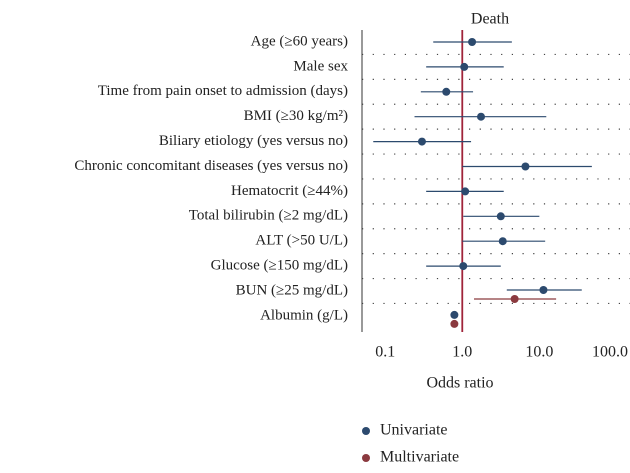  What do you see at coordinates (289, 191) in the screenshot?
I see `row-label: Hematocrit (≥44%)` at bounding box center [289, 191].